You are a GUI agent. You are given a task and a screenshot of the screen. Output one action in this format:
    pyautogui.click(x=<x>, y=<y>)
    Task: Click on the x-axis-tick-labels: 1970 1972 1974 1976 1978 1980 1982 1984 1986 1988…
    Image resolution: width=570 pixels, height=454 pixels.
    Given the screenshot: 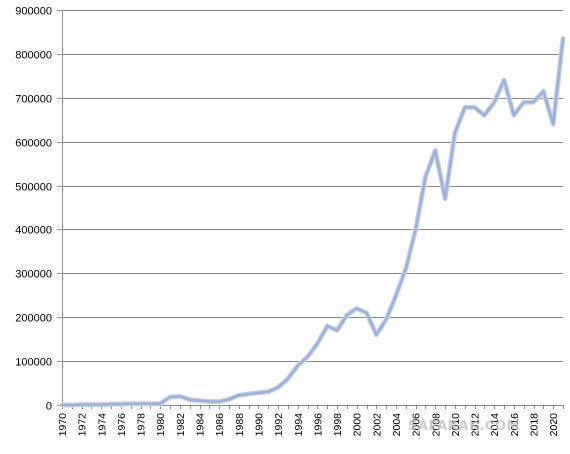 What is the action you would take?
    pyautogui.click(x=308, y=425)
    